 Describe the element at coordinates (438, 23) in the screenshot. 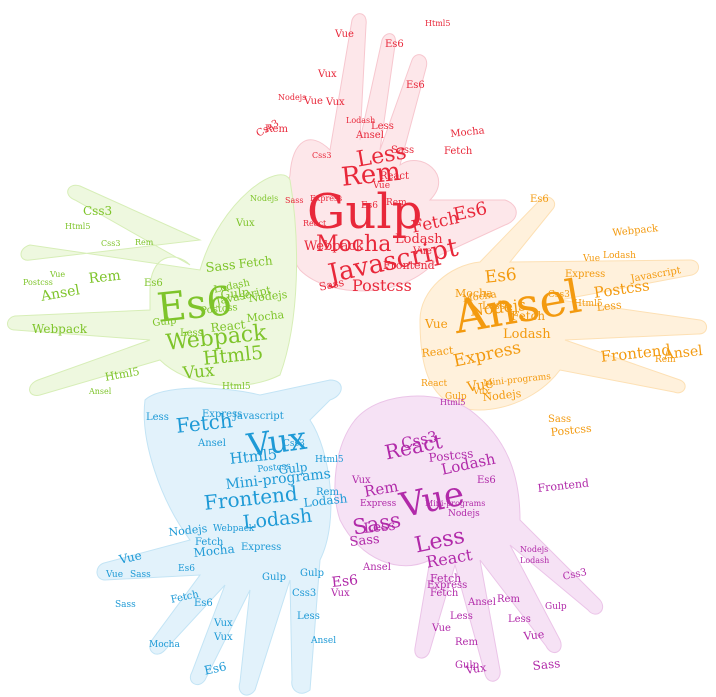

I see `red-word-html5: Html5` at that location.